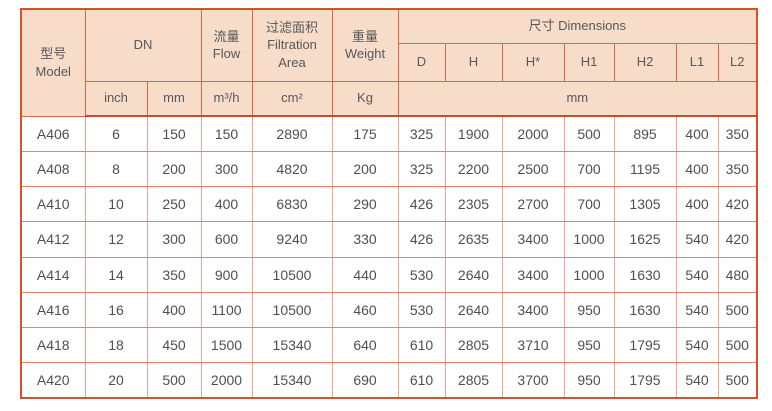 The height and width of the screenshot is (411, 772). What do you see at coordinates (116, 169) in the screenshot?
I see `value-cell: 8` at bounding box center [116, 169].